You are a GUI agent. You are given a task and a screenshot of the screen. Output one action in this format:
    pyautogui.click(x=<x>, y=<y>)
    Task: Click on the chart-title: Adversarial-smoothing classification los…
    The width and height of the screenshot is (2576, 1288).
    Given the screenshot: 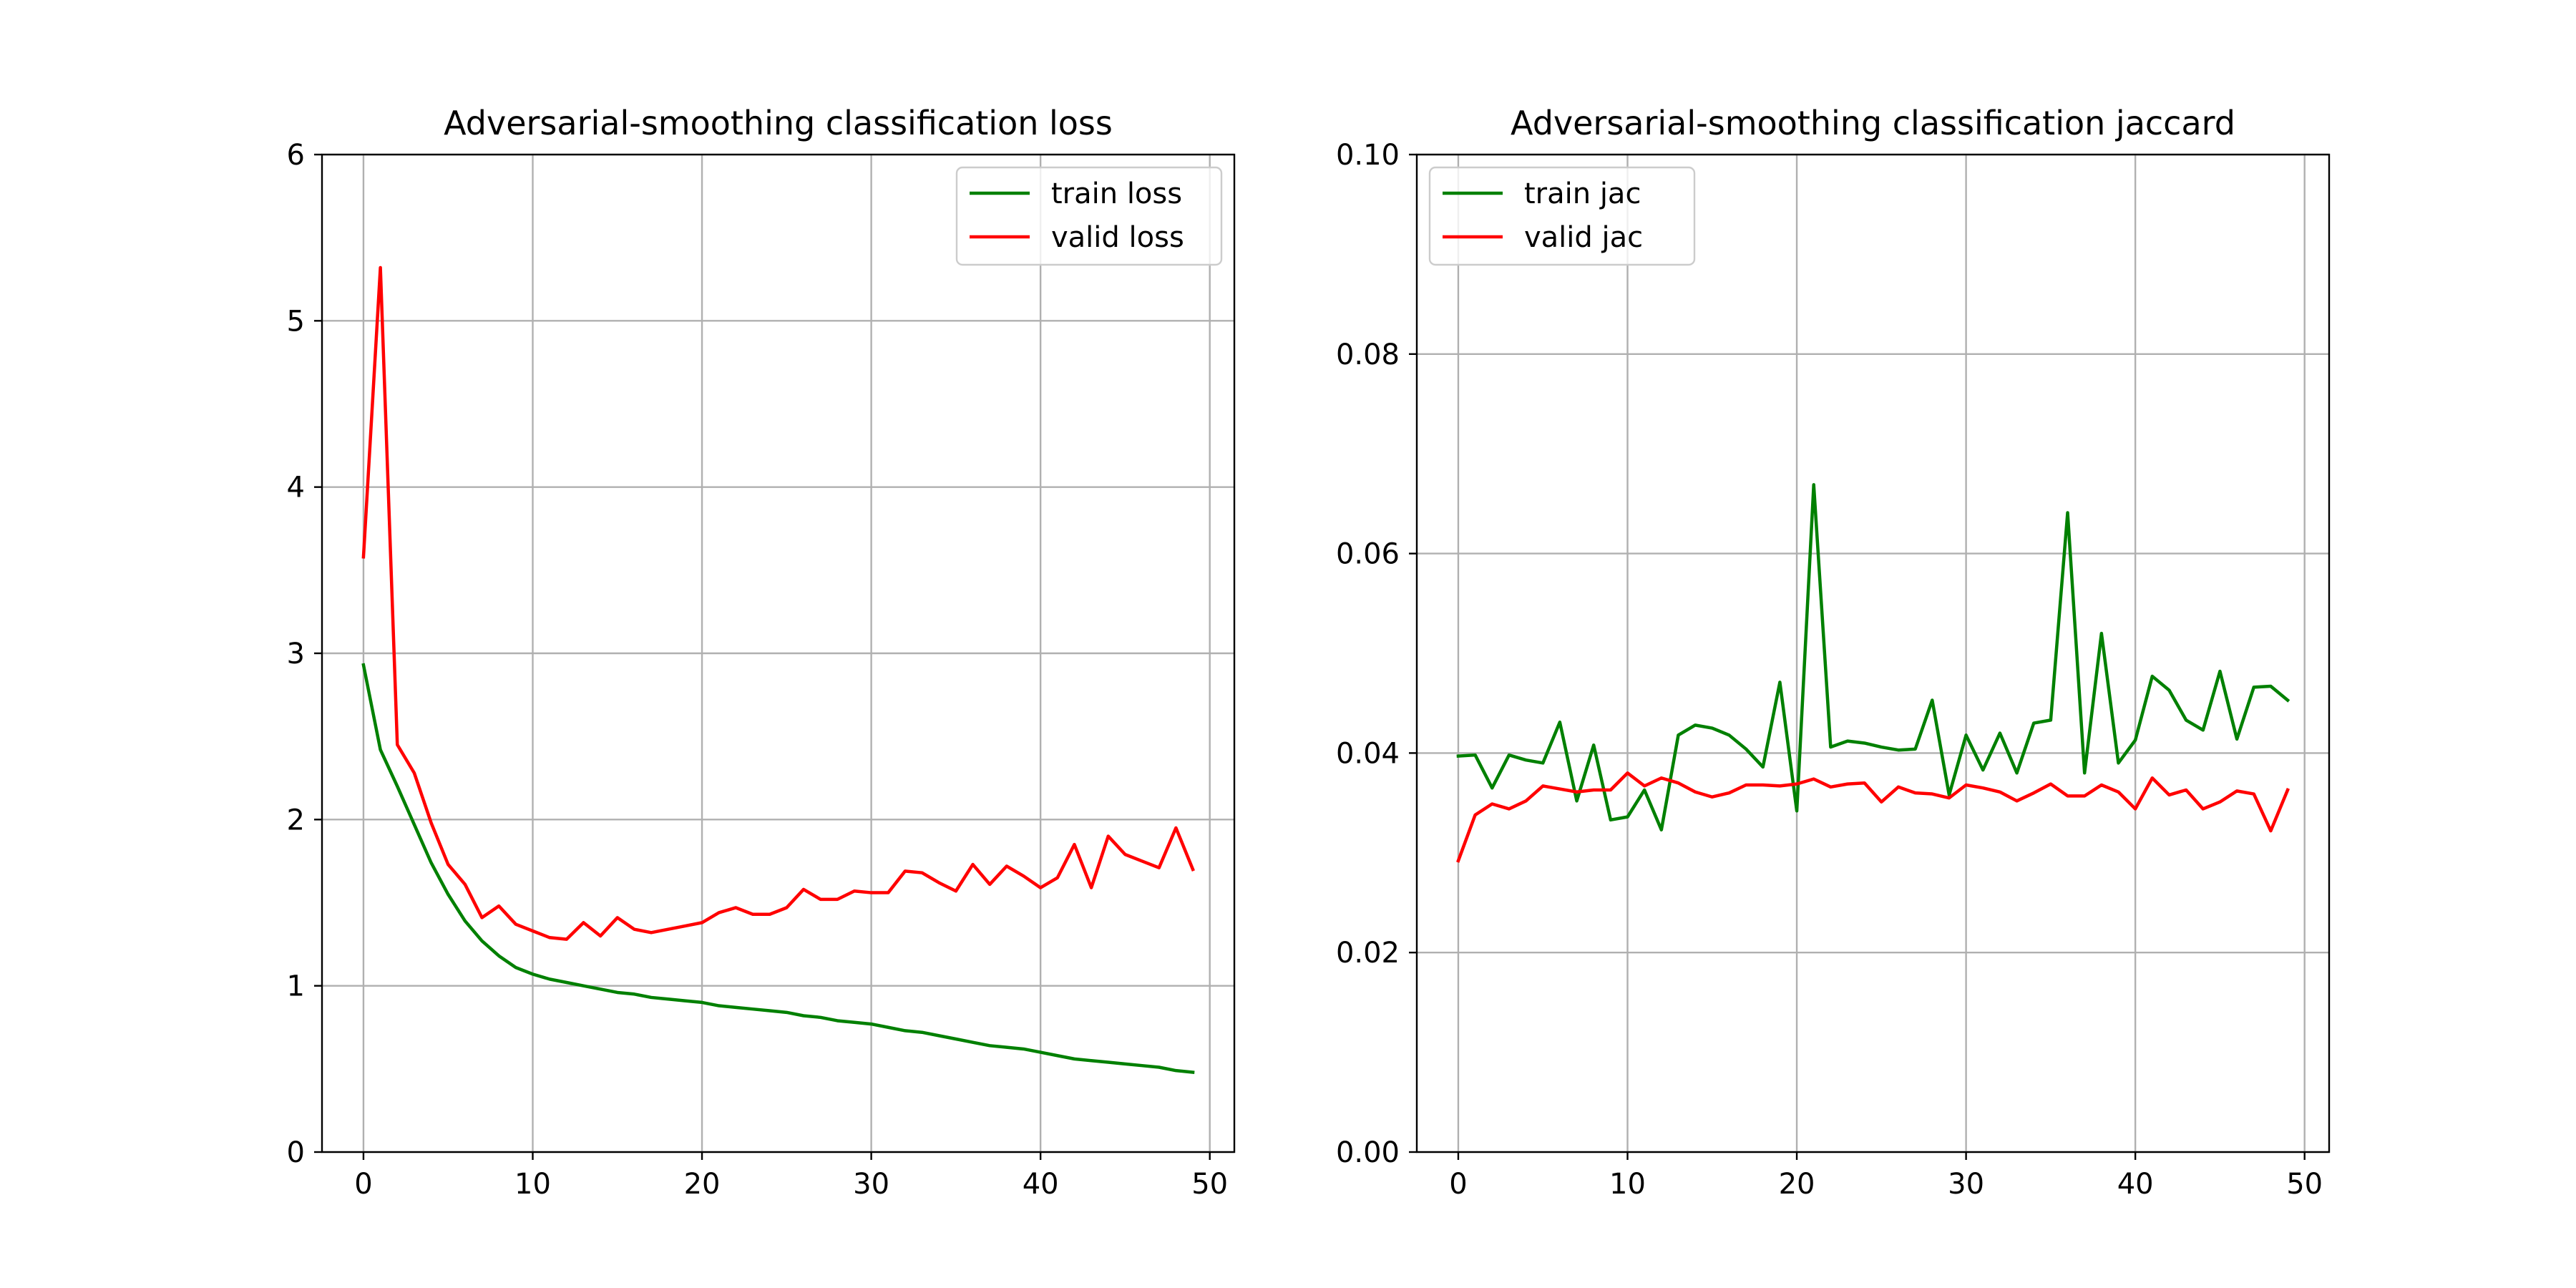 What is the action you would take?
    pyautogui.click(x=778, y=123)
    